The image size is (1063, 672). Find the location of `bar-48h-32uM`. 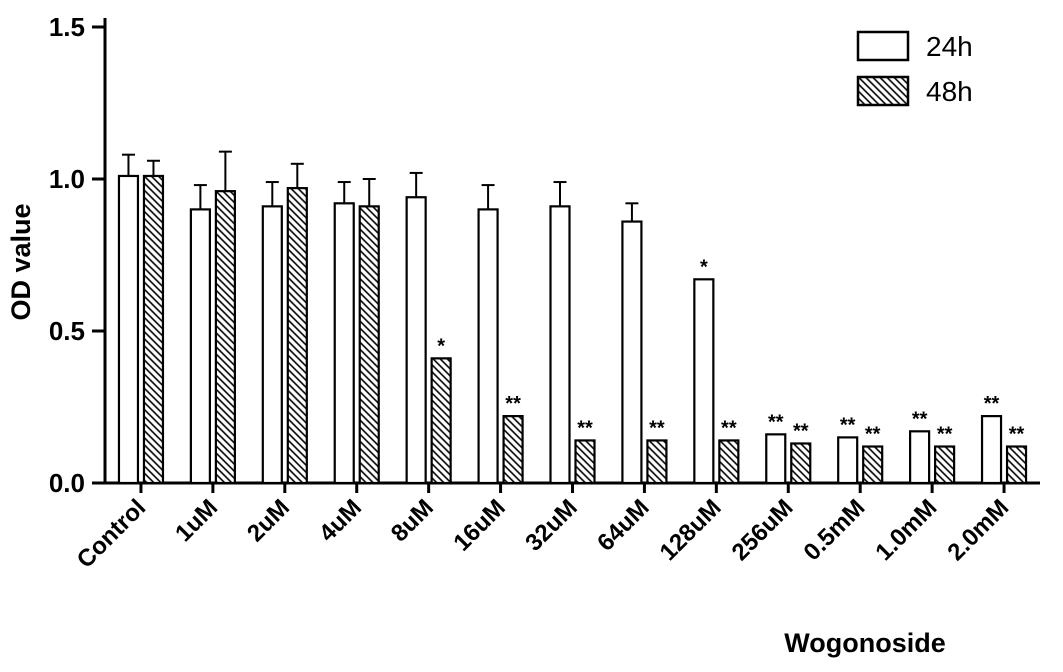

bar-48h-32uM is located at coordinates (585, 462).